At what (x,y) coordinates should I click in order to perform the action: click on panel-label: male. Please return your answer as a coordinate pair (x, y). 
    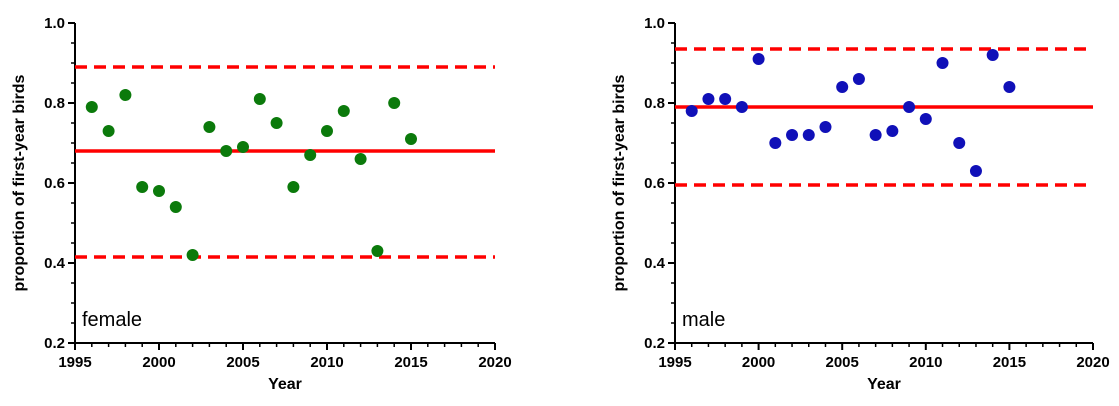
    Looking at the image, I should click on (703, 320).